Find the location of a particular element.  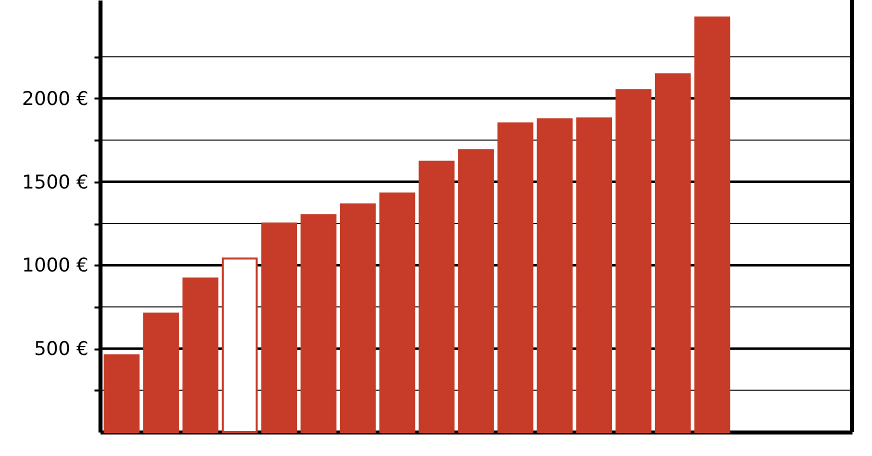

y-tick-label: 2000 € is located at coordinates (55, 99).